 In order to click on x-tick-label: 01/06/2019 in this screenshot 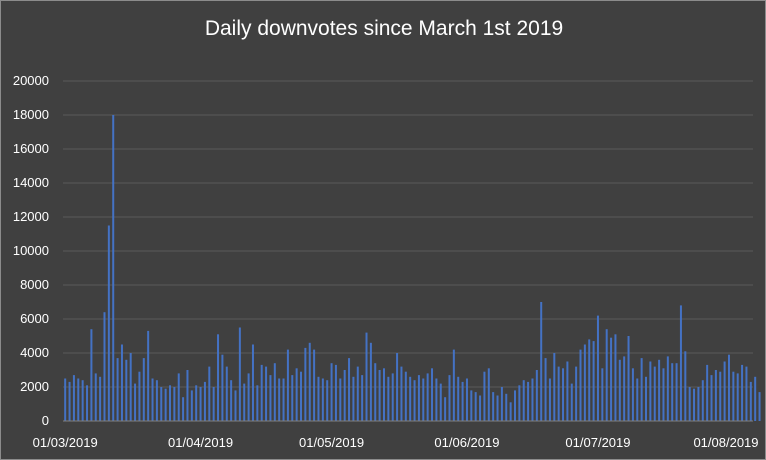, I will do `click(466, 442)`.